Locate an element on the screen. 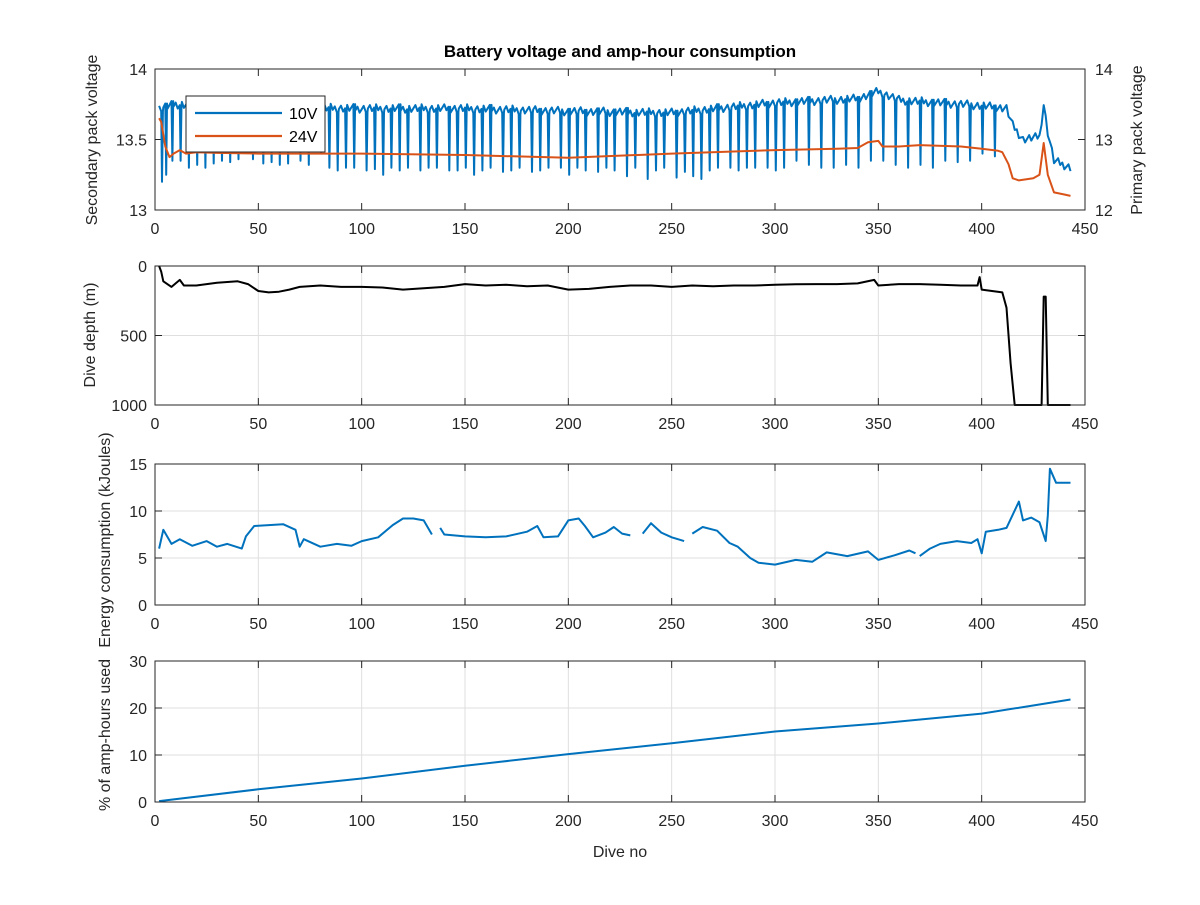 The width and height of the screenshot is (1200, 905). x-axis-label: Dive no is located at coordinates (620, 852).